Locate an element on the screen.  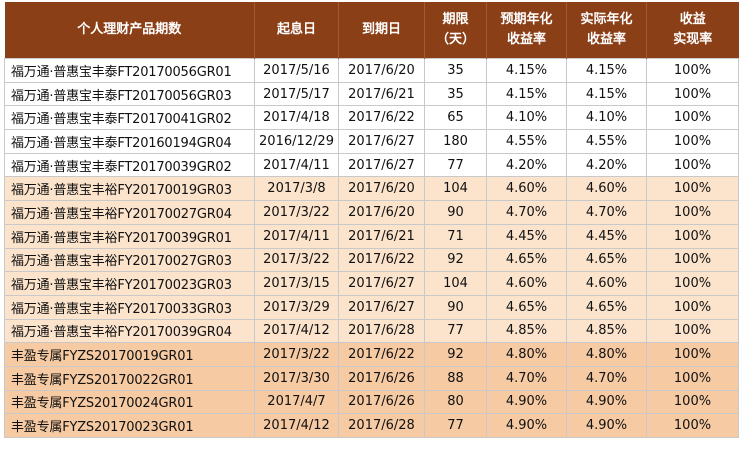
product-name-cell: 福万通·普惠宝丰泰FT20160194GR04 is located at coordinates (129, 141).